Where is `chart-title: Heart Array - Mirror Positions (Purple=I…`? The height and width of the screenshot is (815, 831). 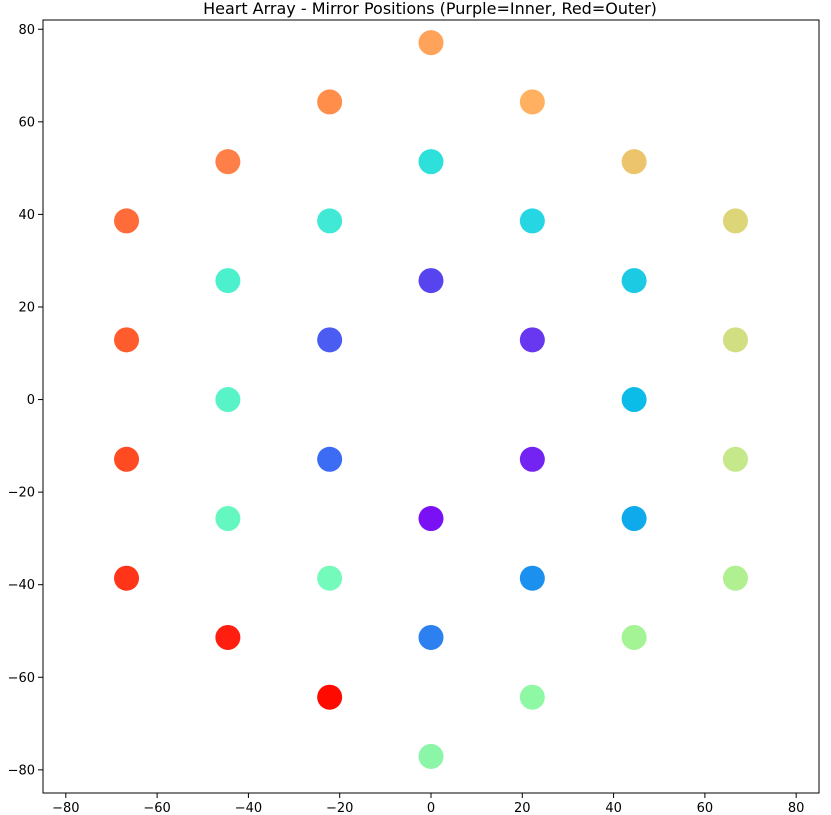
chart-title: Heart Array - Mirror Positions (Purple=I… is located at coordinates (430, 9).